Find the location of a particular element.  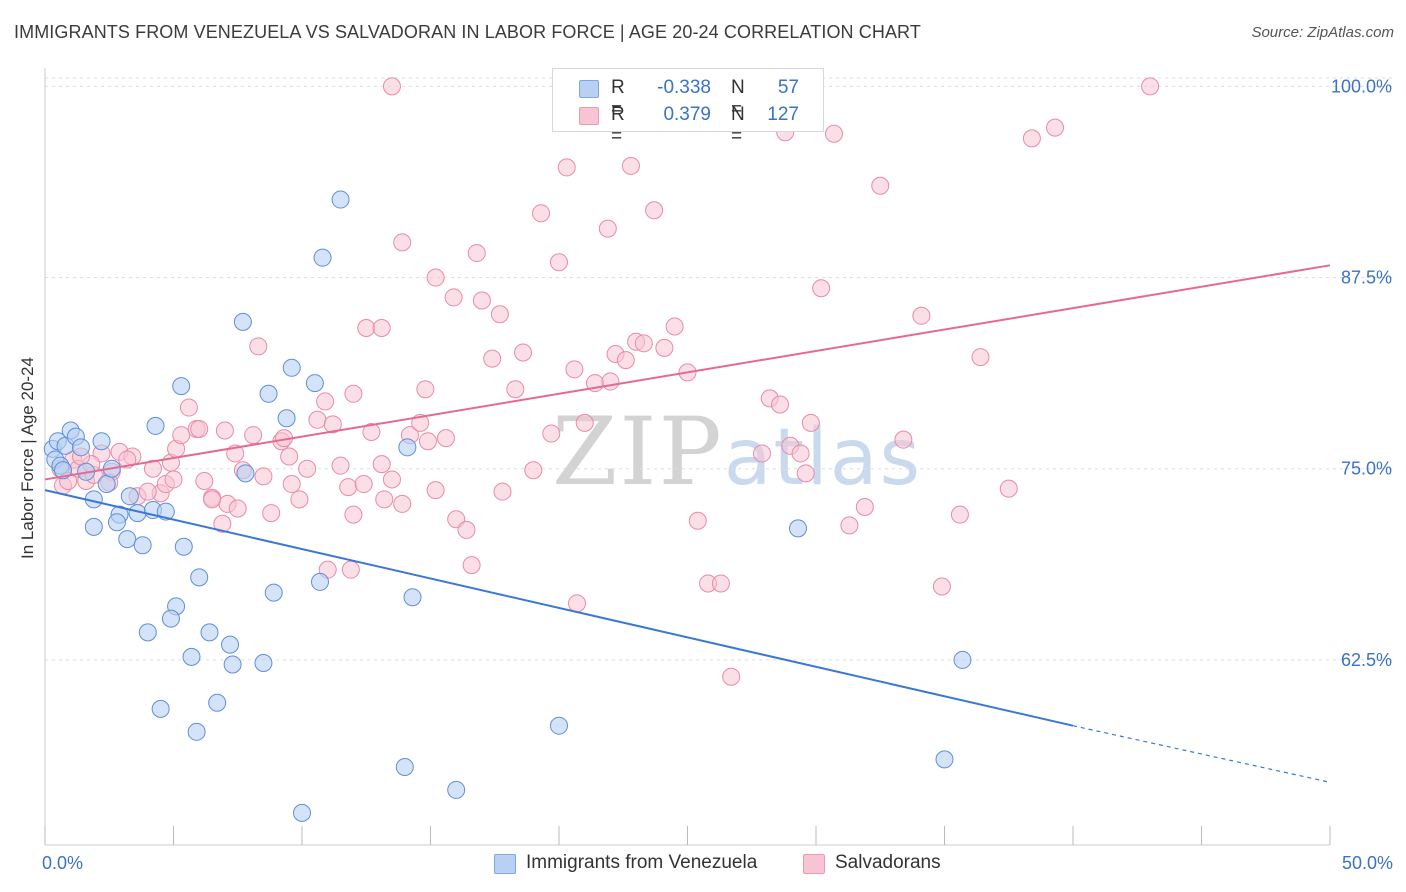

legend-r-label: R = is located at coordinates (618, 125).